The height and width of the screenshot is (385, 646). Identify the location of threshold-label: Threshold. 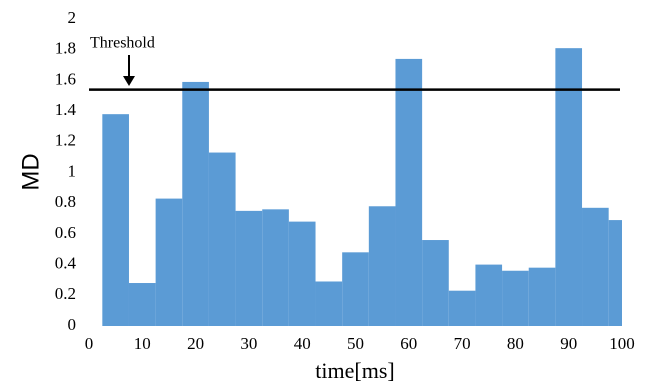
(122, 43).